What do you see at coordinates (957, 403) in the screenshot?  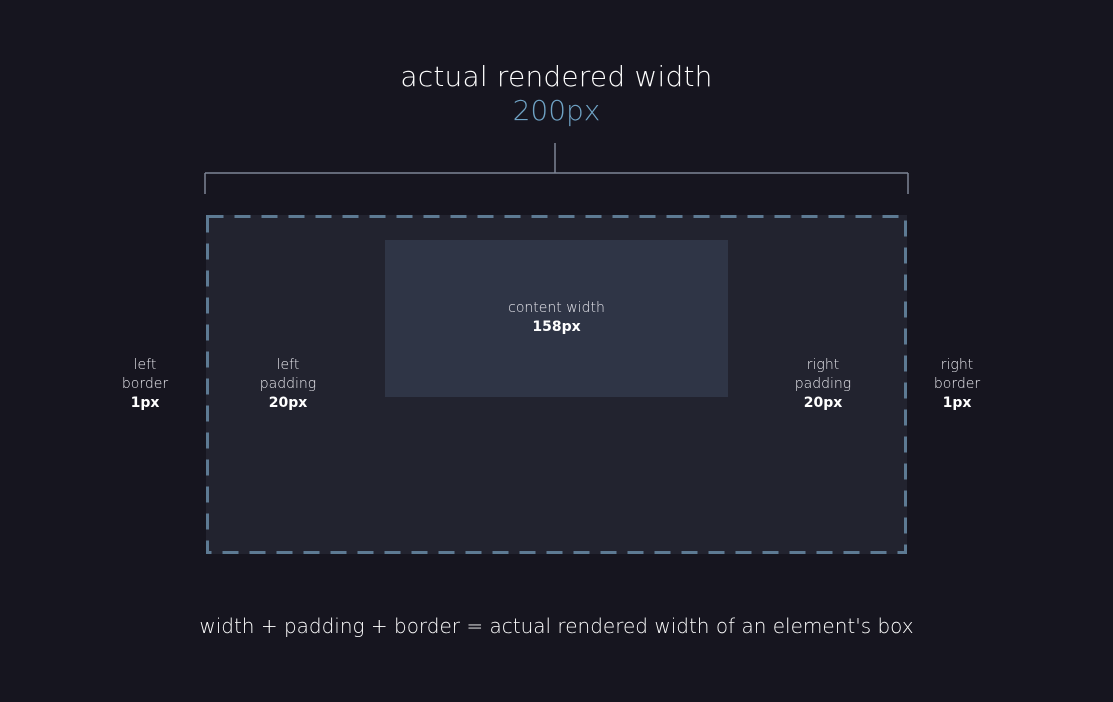 I see `right-border-value: 1px` at bounding box center [957, 403].